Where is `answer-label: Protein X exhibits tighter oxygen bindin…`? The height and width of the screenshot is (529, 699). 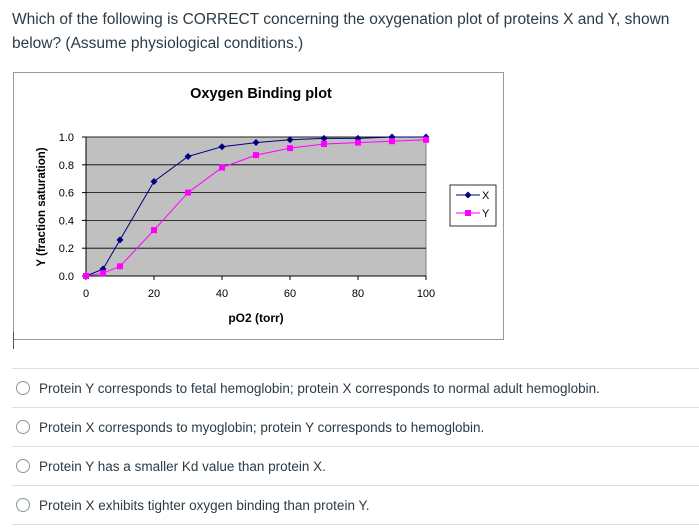 answer-label: Protein X exhibits tighter oxygen bindin… is located at coordinates (204, 505).